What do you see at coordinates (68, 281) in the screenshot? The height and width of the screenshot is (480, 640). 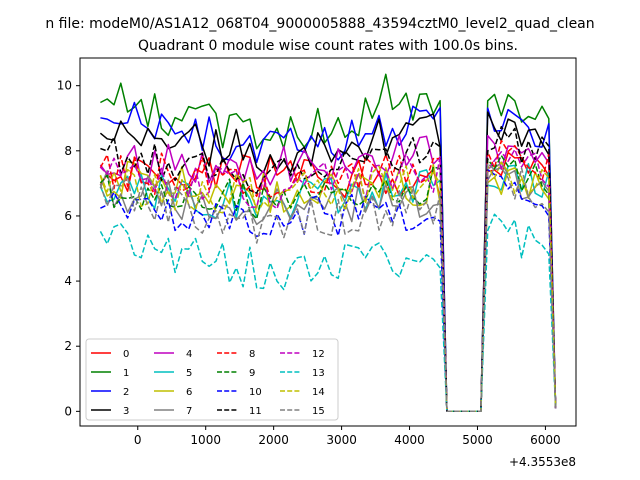 I see `y-tick-label: 4` at bounding box center [68, 281].